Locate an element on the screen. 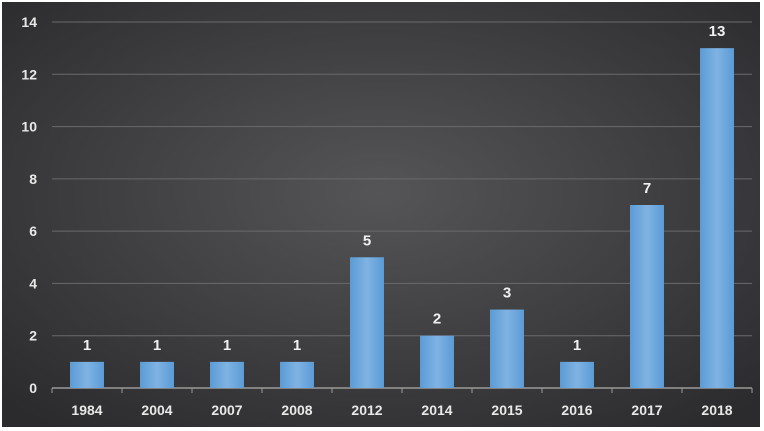 The width and height of the screenshot is (764, 431). x-tick-label-2015: 2015 is located at coordinates (506, 410).